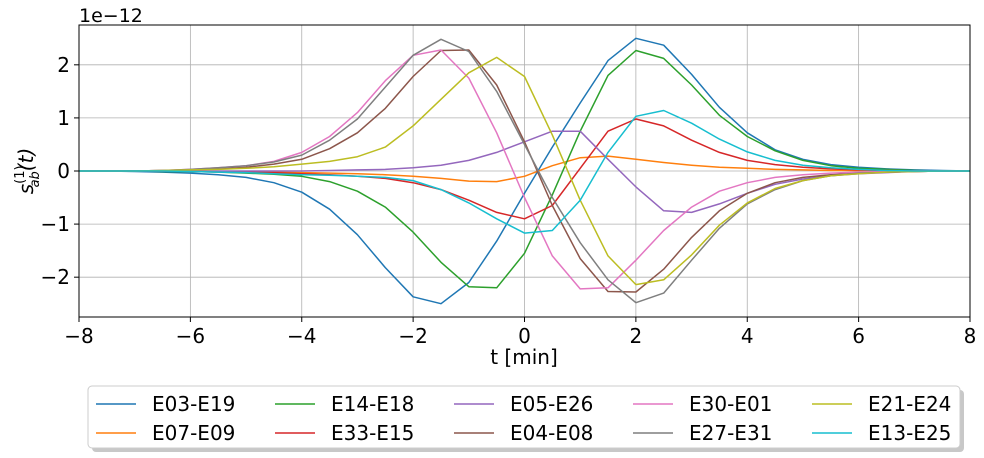  Describe the element at coordinates (551, 404) in the screenshot. I see `legend-label: E05-E26` at that location.